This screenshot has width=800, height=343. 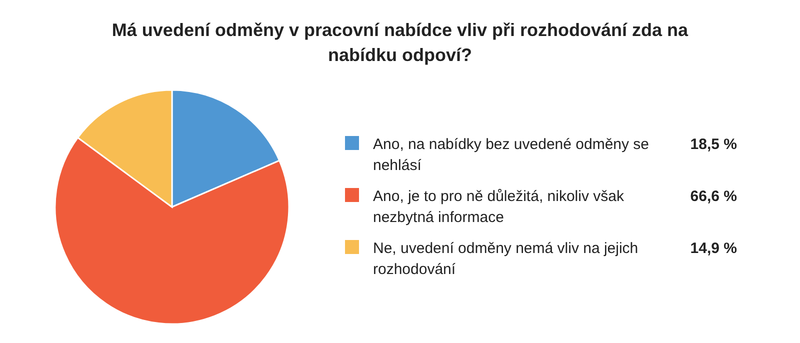 What do you see at coordinates (713, 248) in the screenshot?
I see `data-label: 14,9 %` at bounding box center [713, 248].